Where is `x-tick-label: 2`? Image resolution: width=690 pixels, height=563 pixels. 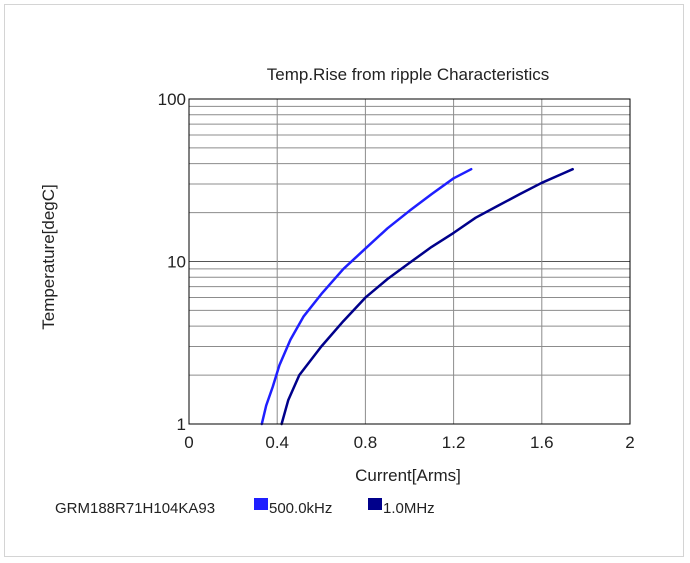
x-tick-label: 2 is located at coordinates (629, 442).